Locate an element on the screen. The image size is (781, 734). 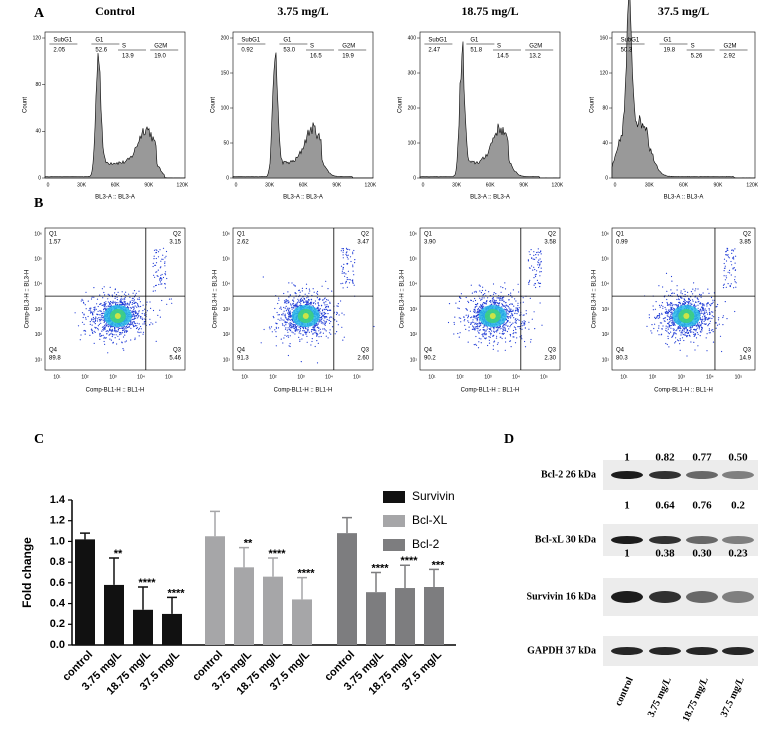
blot-label: Survivin 16 kDa is located at coordinates (561, 596).